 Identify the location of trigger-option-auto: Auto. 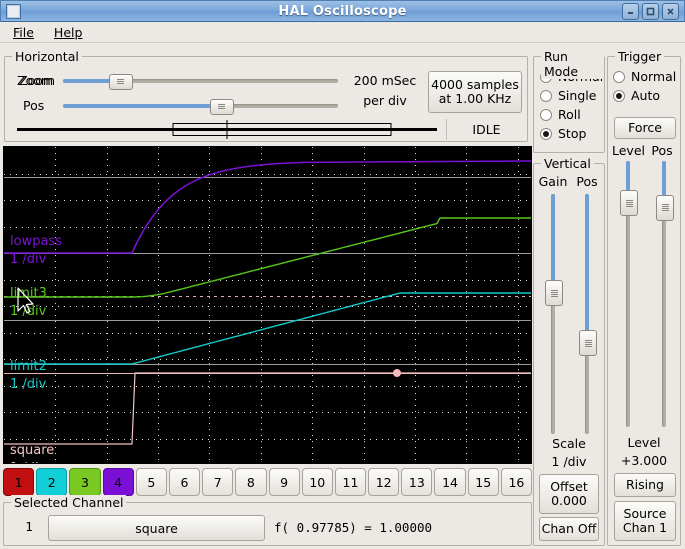
(646, 95).